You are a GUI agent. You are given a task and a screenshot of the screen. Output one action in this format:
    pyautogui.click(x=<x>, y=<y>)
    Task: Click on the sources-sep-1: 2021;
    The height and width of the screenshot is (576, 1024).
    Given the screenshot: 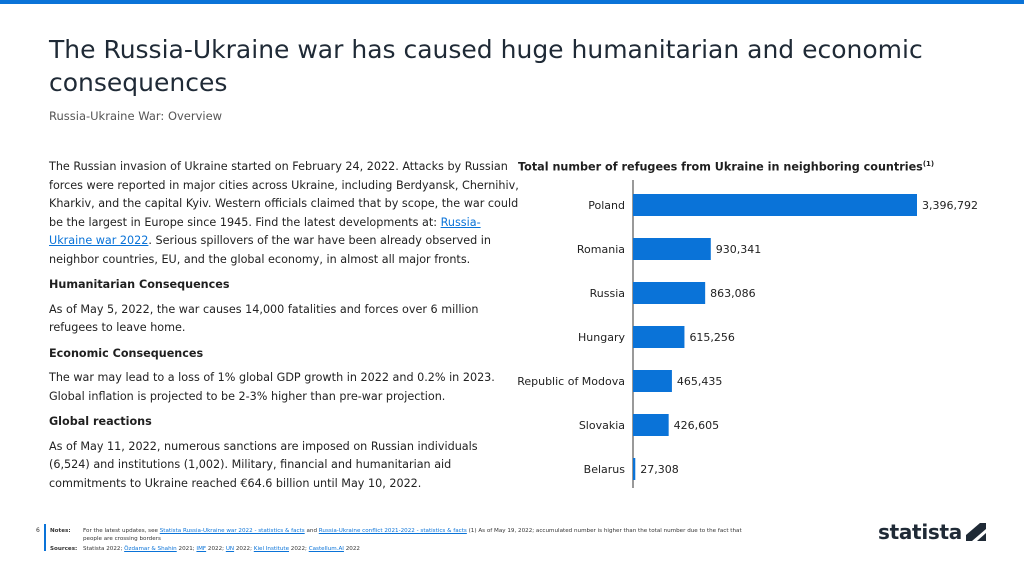 What is the action you would take?
    pyautogui.click(x=186, y=549)
    